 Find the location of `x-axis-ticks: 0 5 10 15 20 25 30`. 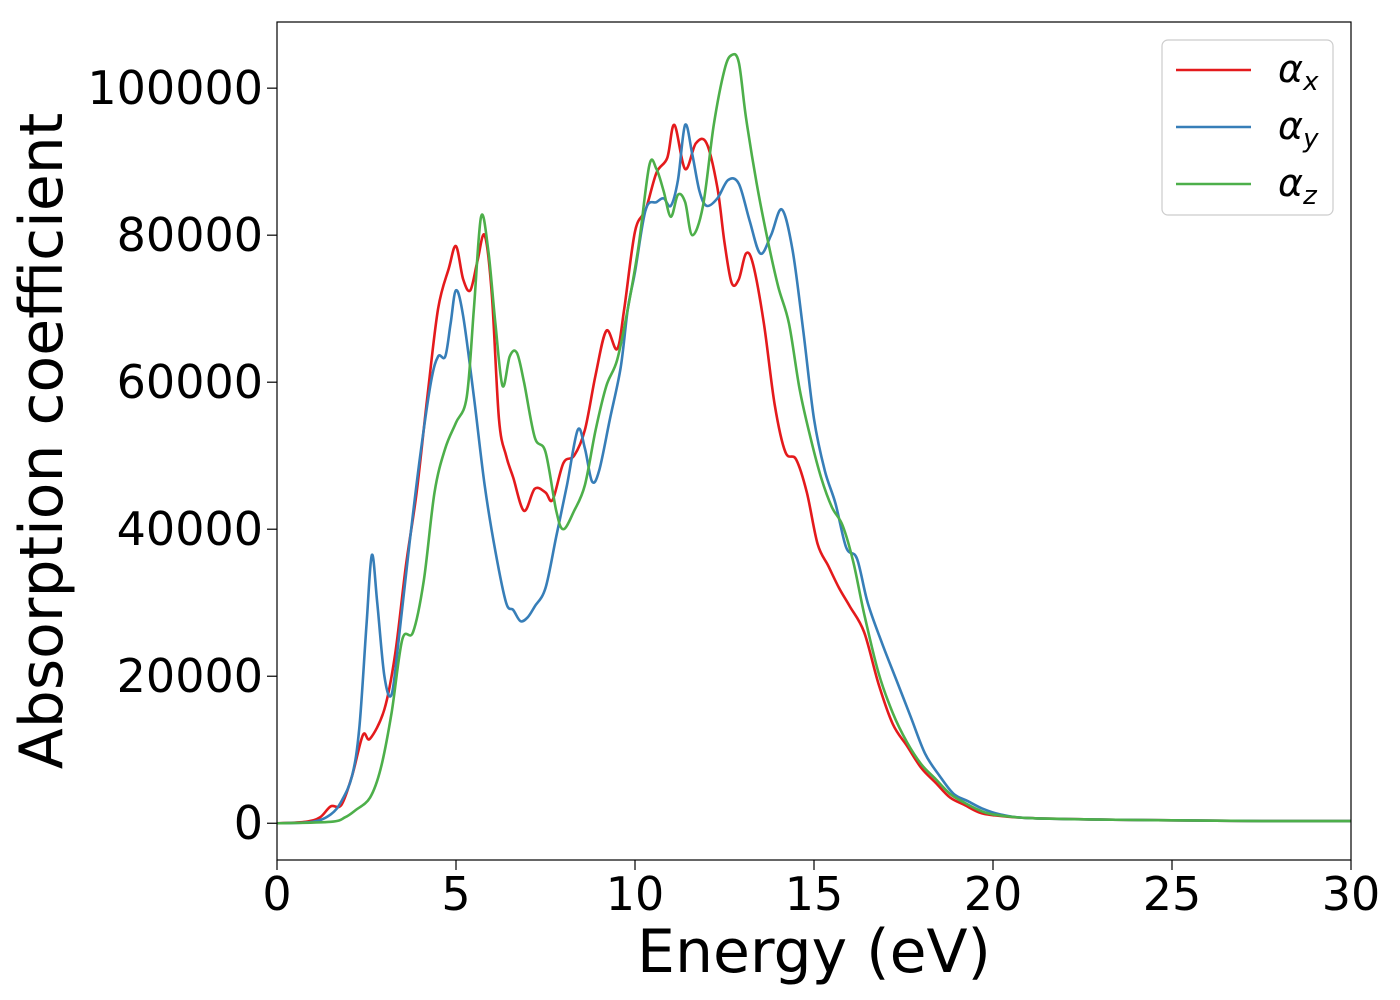

x-axis-ticks: 0 5 10 15 20 25 30 is located at coordinates (821, 890).